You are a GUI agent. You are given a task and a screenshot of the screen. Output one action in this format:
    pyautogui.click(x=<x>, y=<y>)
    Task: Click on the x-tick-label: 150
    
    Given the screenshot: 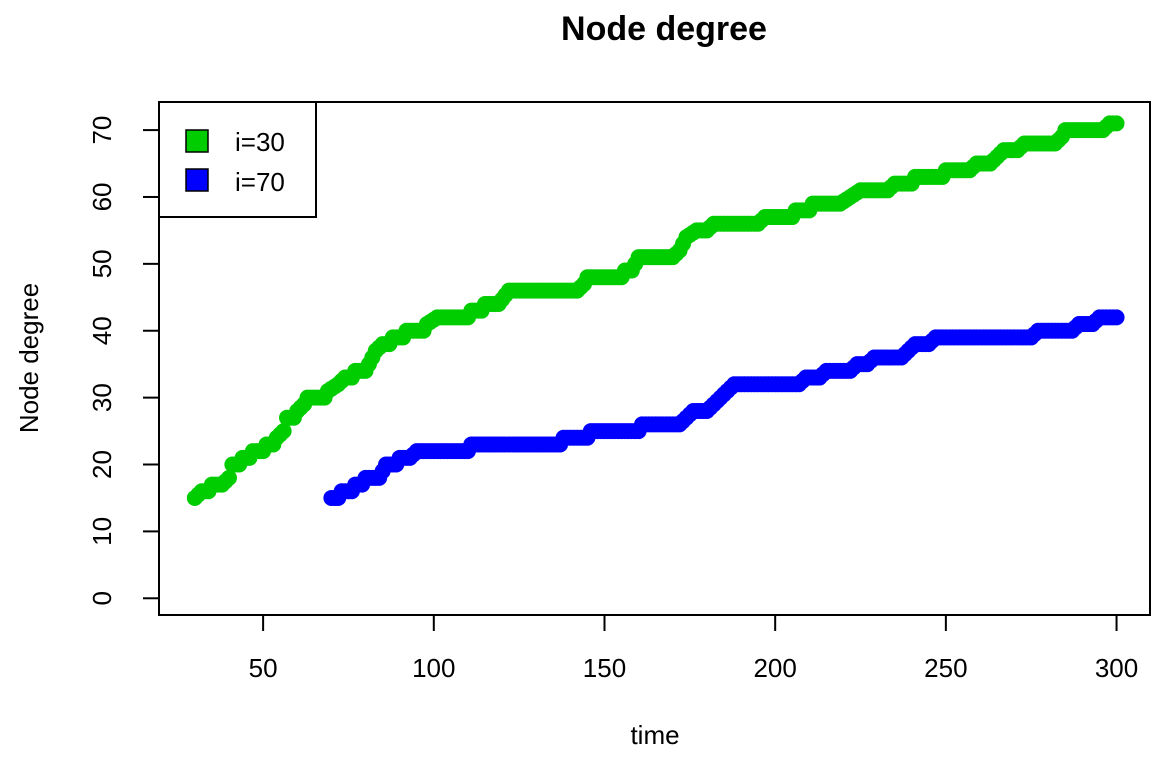 What is the action you would take?
    pyautogui.click(x=604, y=668)
    